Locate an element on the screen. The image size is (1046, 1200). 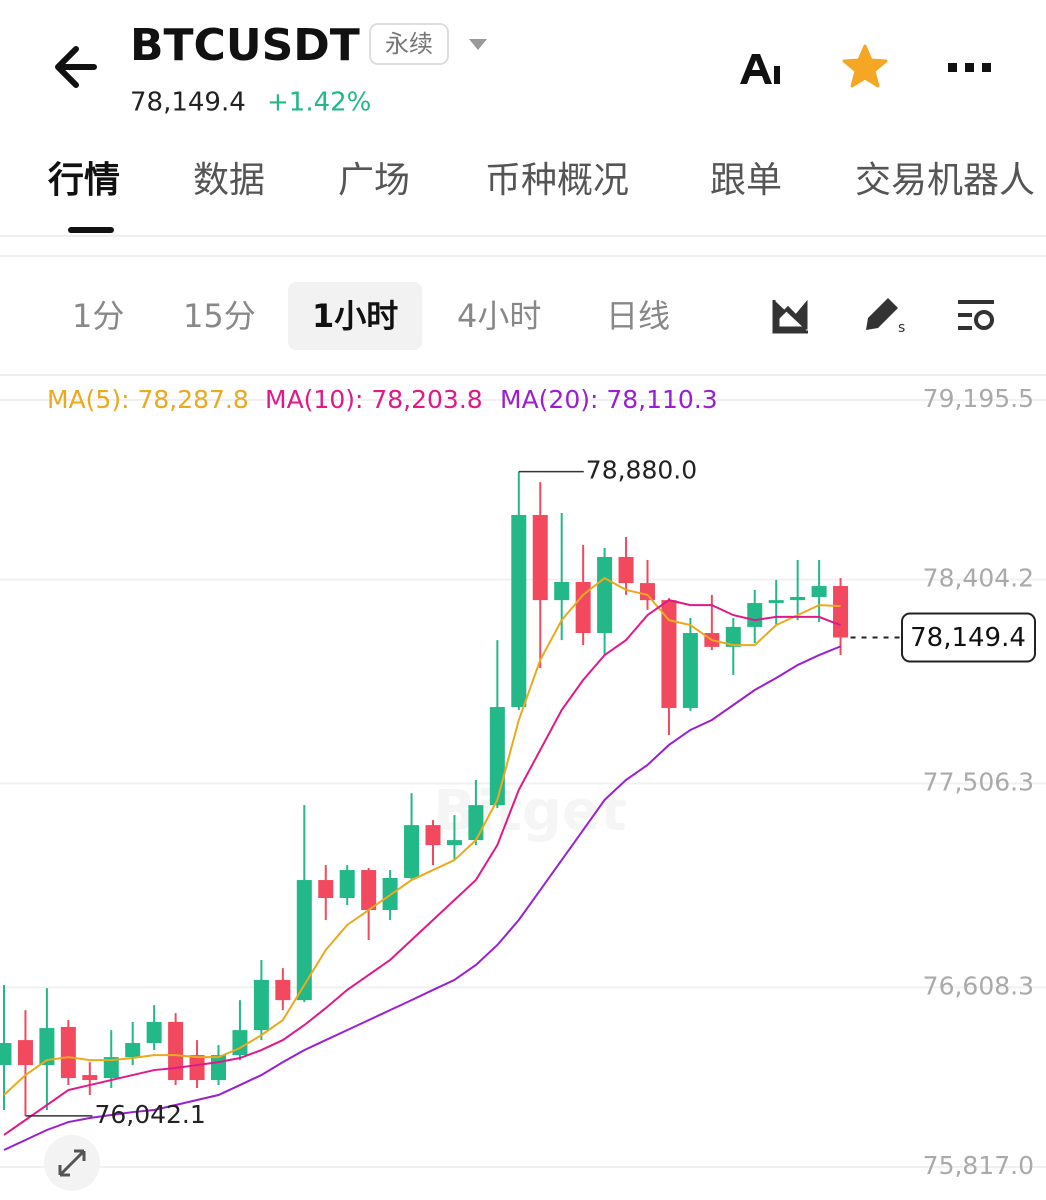
interval-tab: 1分 is located at coordinates (98, 316).